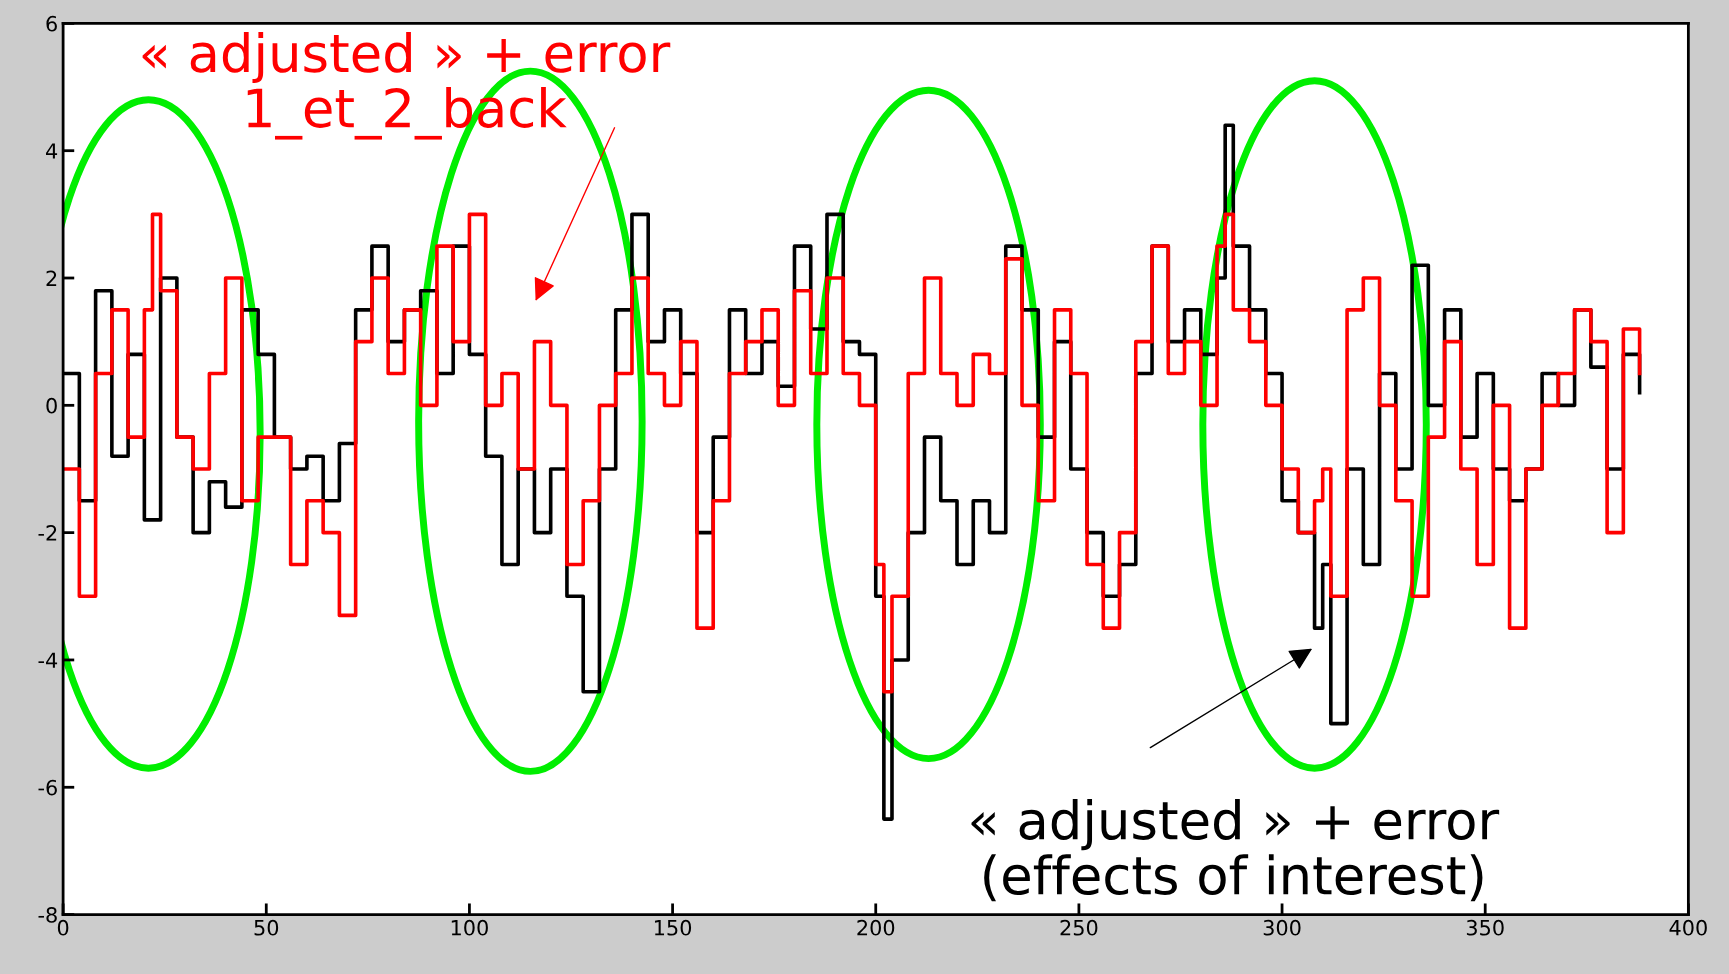 The width and height of the screenshot is (1729, 974). What do you see at coordinates (47, 787) in the screenshot?
I see `y-tick-label: -6` at bounding box center [47, 787].